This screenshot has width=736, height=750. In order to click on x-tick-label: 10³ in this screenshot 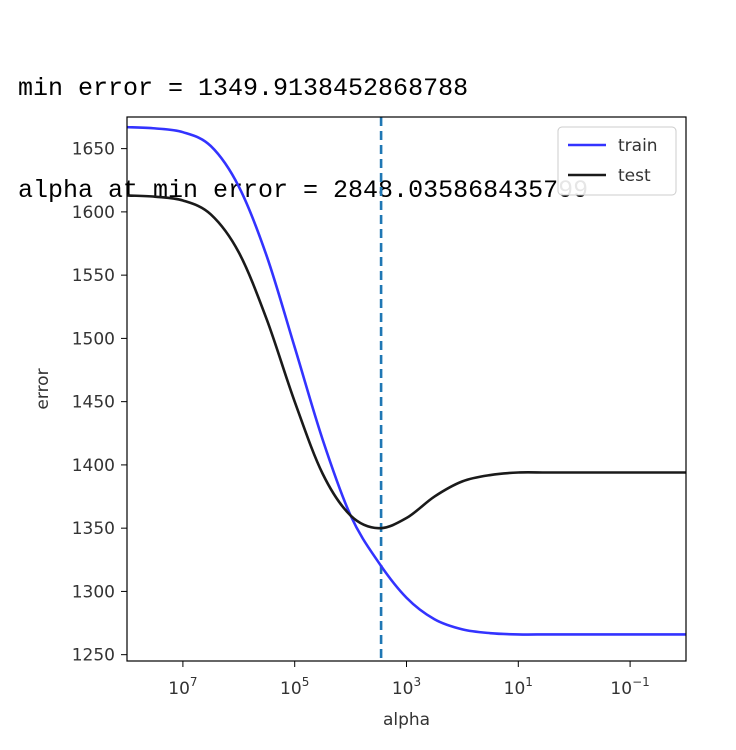, I will do `click(406, 687)`.